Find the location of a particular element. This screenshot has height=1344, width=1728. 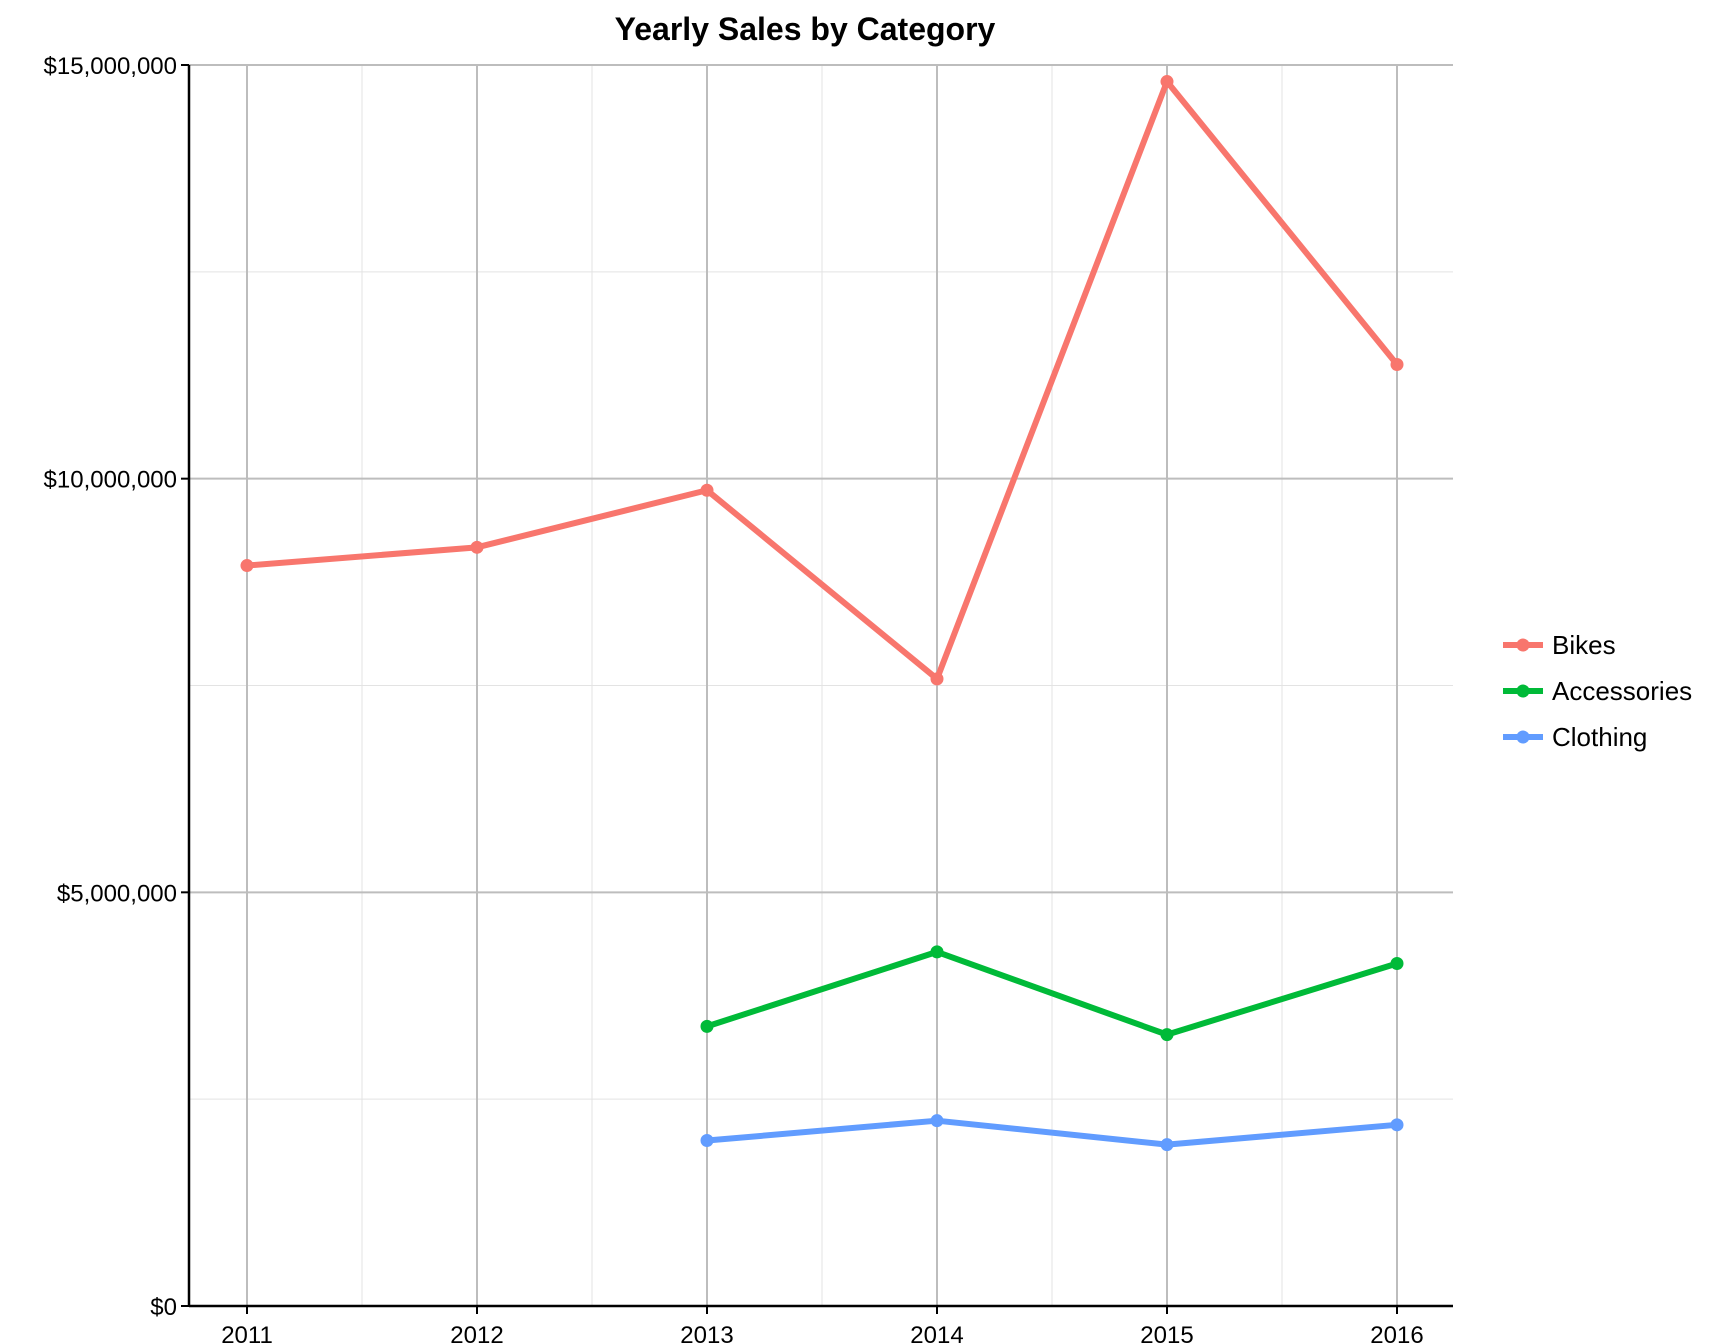

x-tick-label: 2011 is located at coordinates (247, 1333).